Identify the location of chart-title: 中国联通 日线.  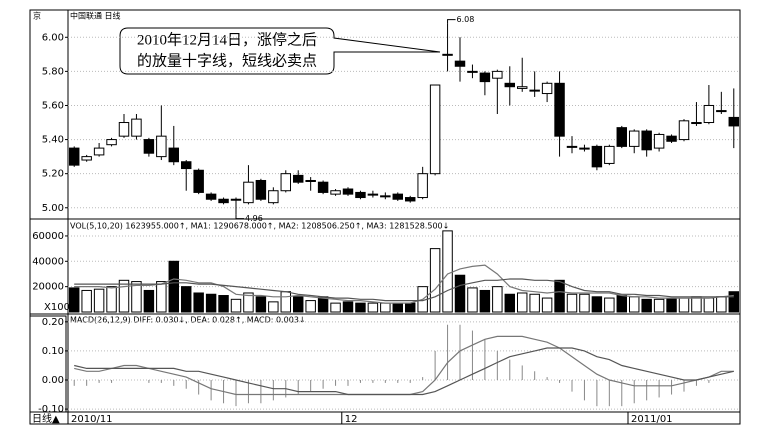
(95, 16).